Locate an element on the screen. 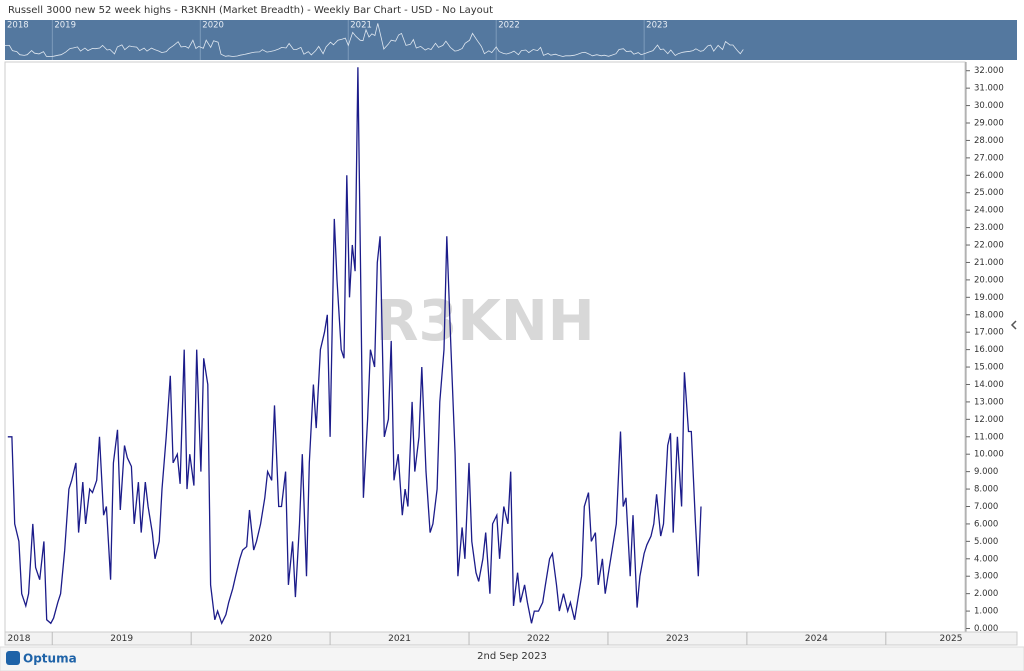 Image resolution: width=1024 pixels, height=671 pixels. y-tick-label: 15.000 is located at coordinates (989, 368).